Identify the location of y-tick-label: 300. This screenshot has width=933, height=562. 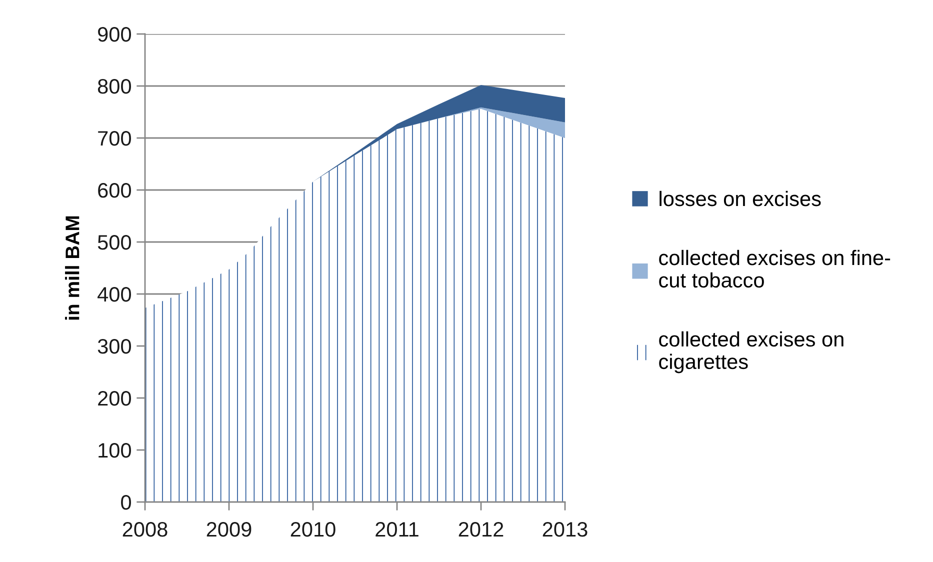
(114, 346).